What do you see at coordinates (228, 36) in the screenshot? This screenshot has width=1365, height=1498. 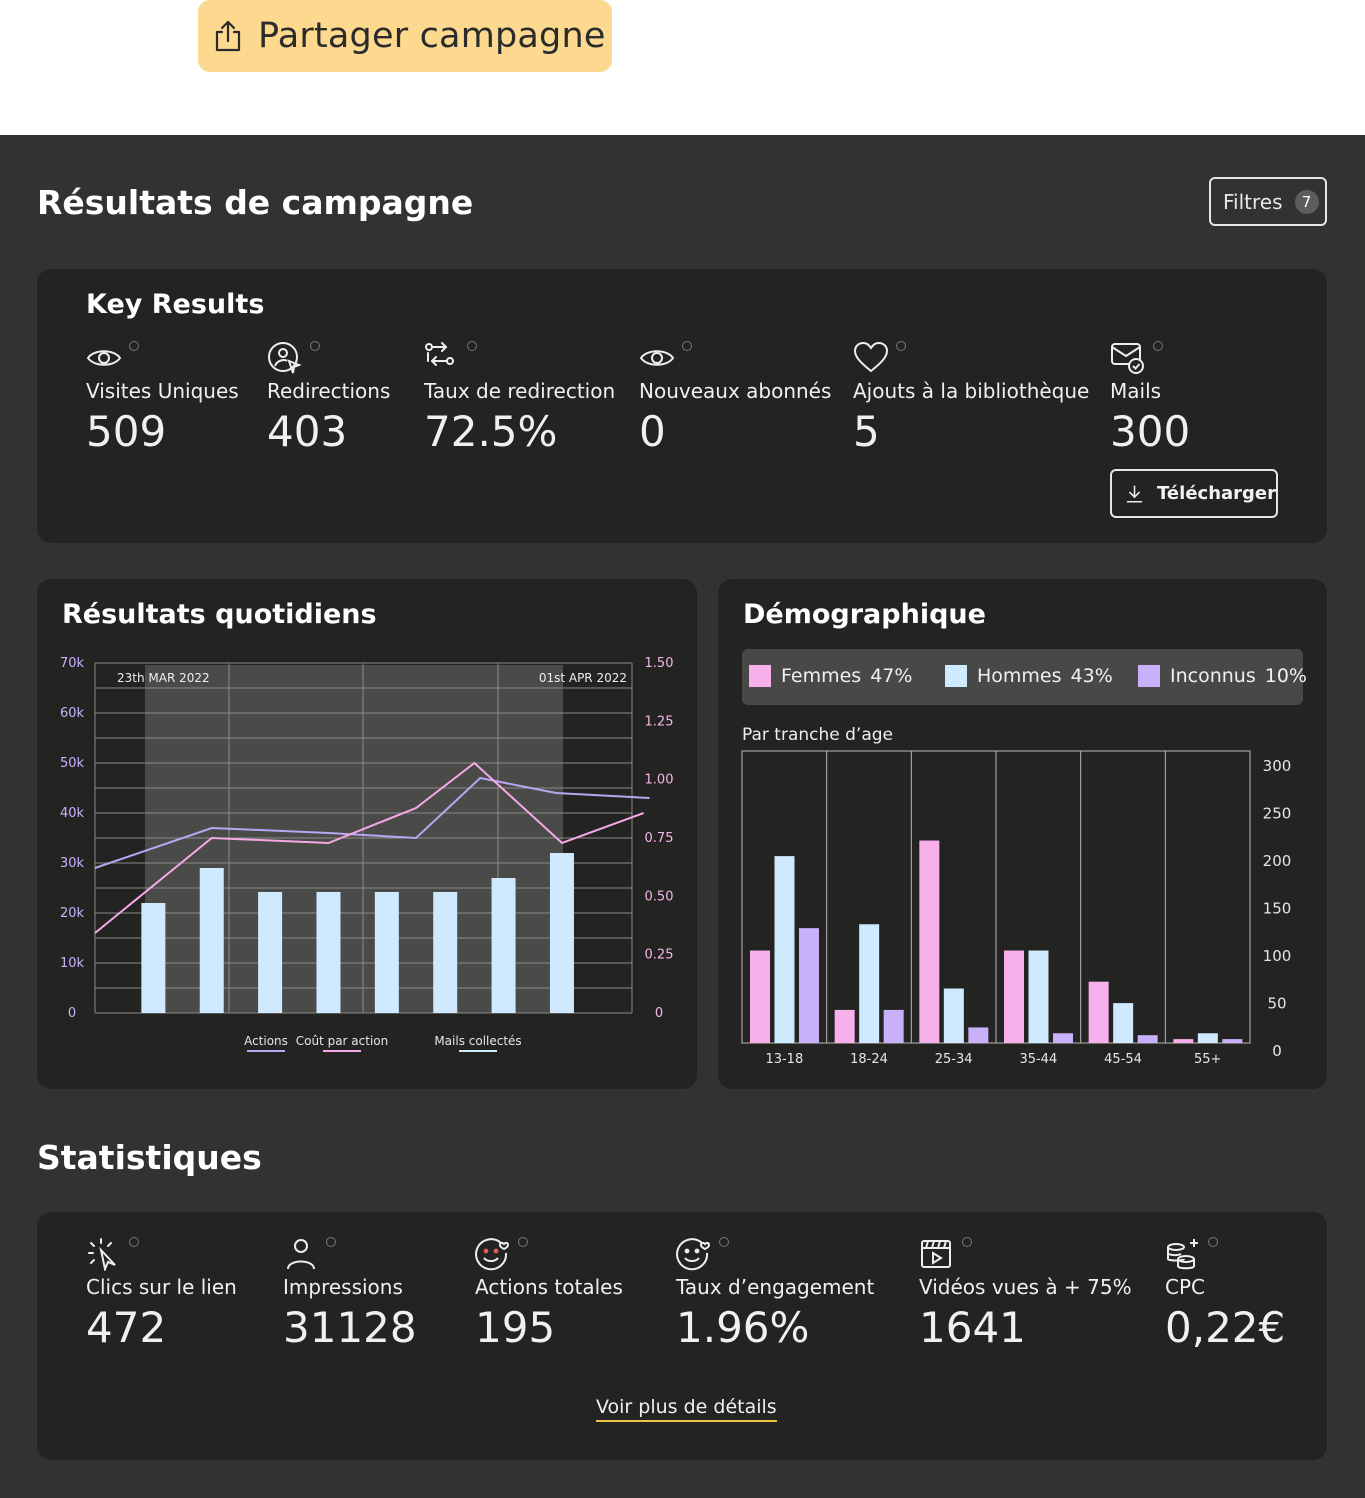 I see `share-icon` at bounding box center [228, 36].